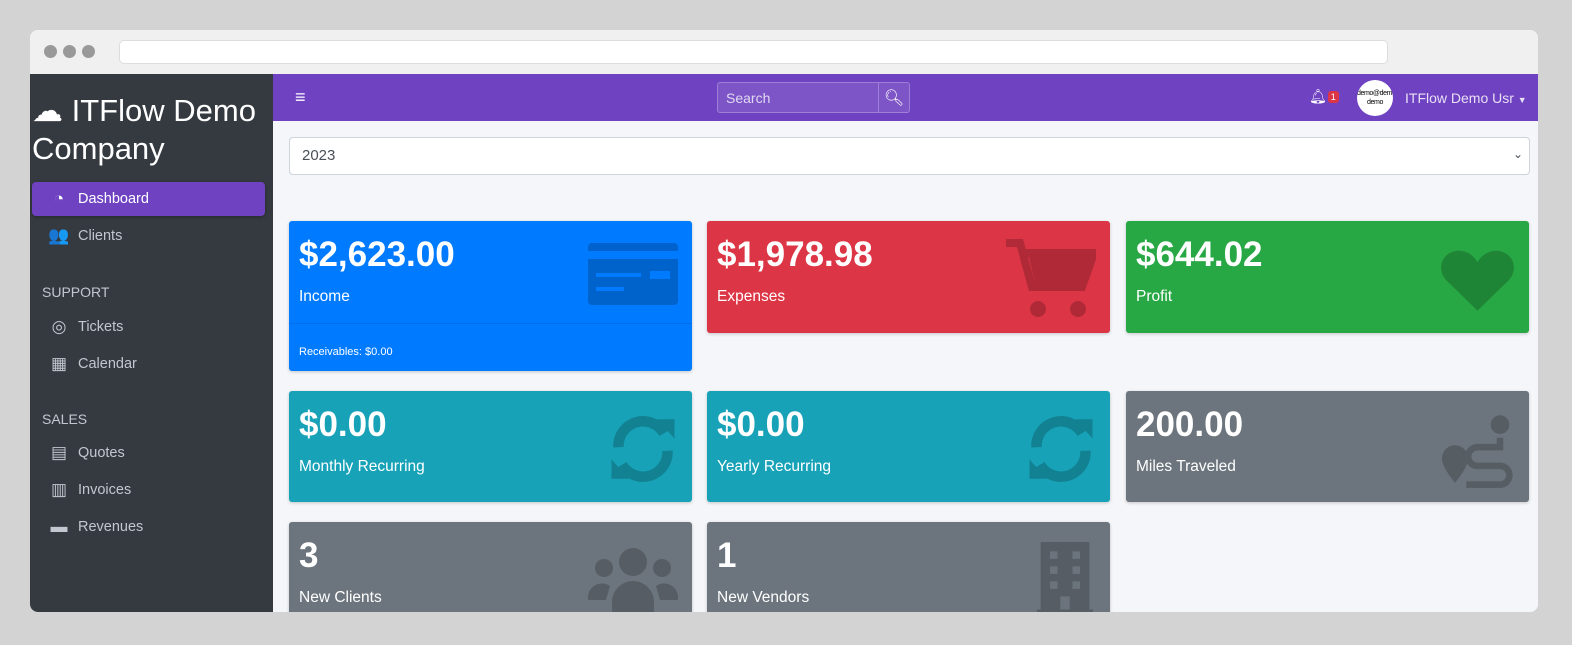  What do you see at coordinates (633, 580) in the screenshot?
I see `users-icon` at bounding box center [633, 580].